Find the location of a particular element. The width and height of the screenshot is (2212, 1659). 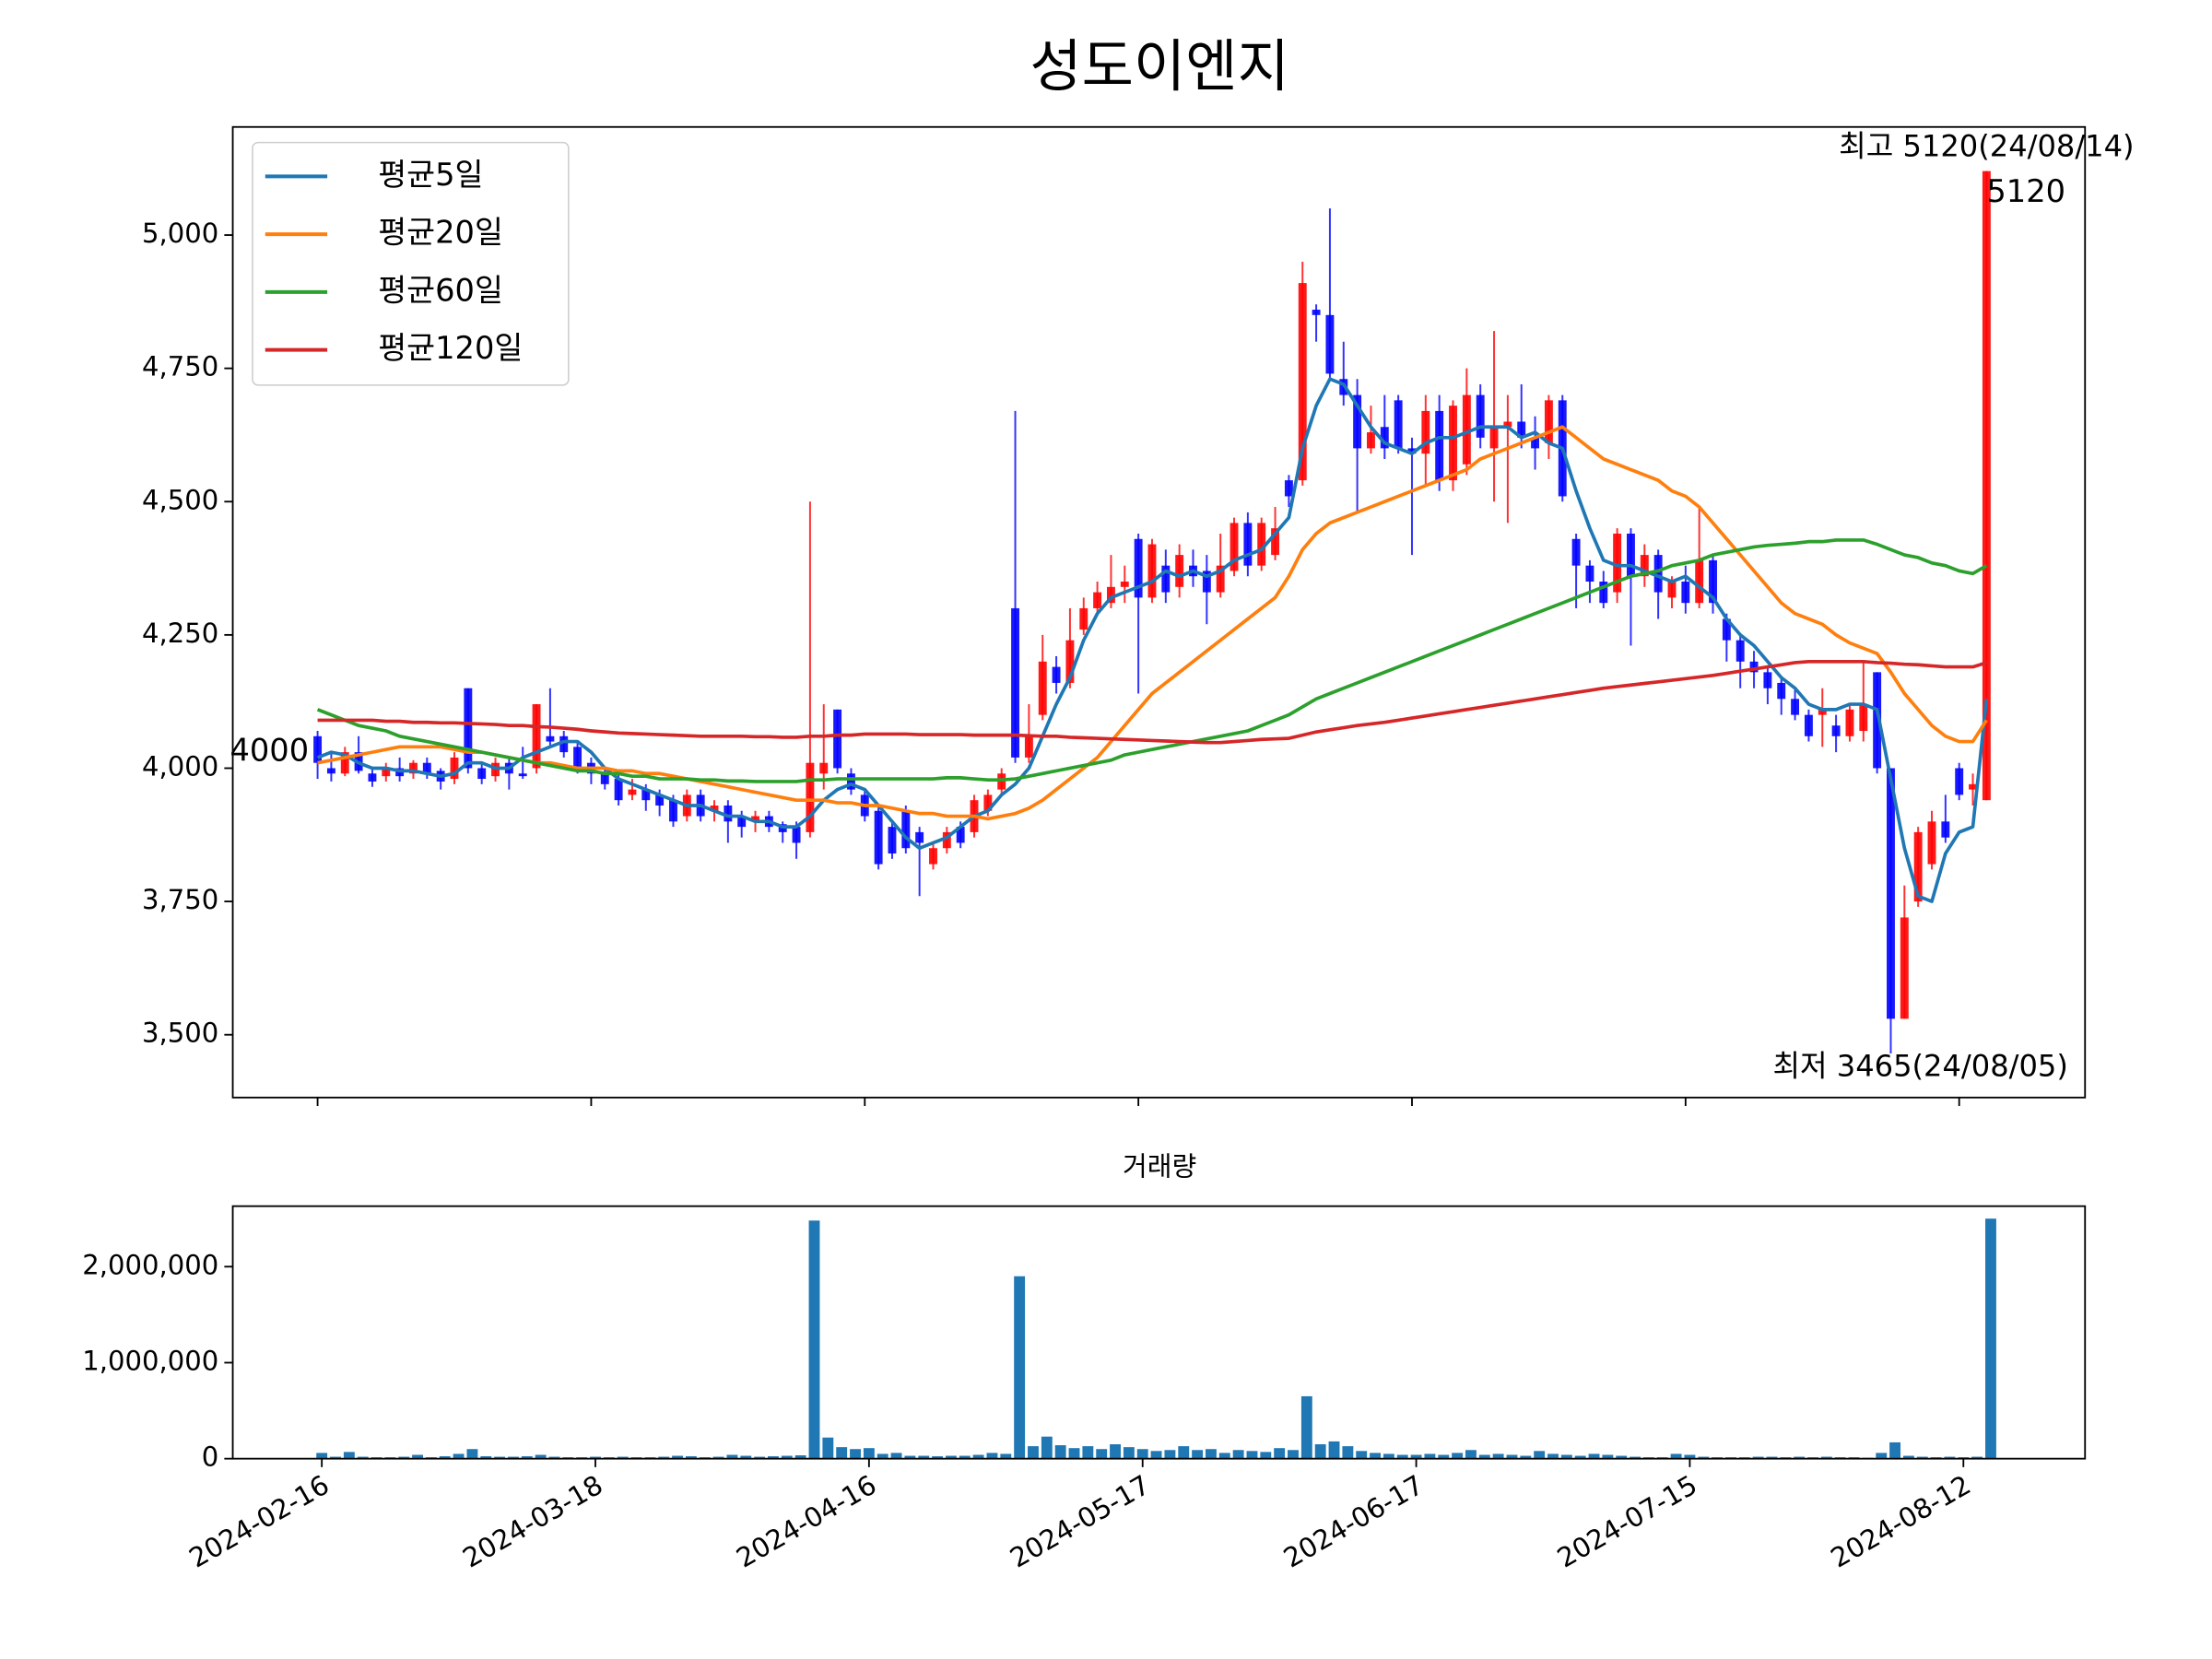

legend-label: 평균120일 is located at coordinates (450, 348).